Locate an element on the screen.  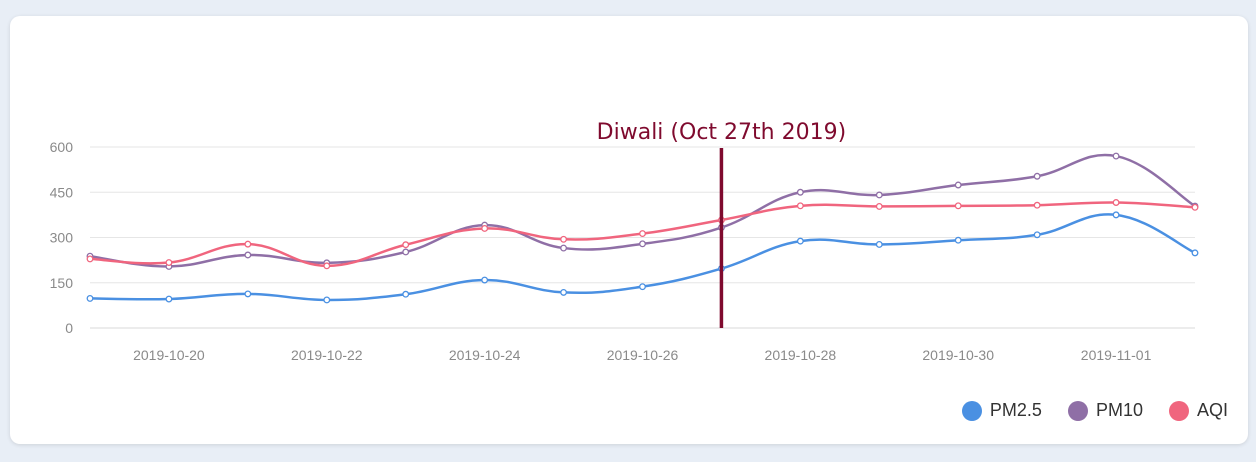
y-tick-label: 600 is located at coordinates (62, 147).